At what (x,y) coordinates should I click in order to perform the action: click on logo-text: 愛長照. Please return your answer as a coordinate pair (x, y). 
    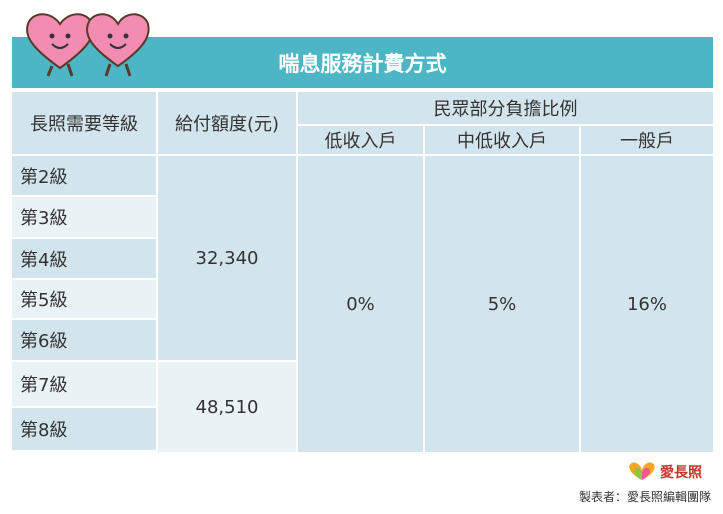
    Looking at the image, I should click on (681, 473).